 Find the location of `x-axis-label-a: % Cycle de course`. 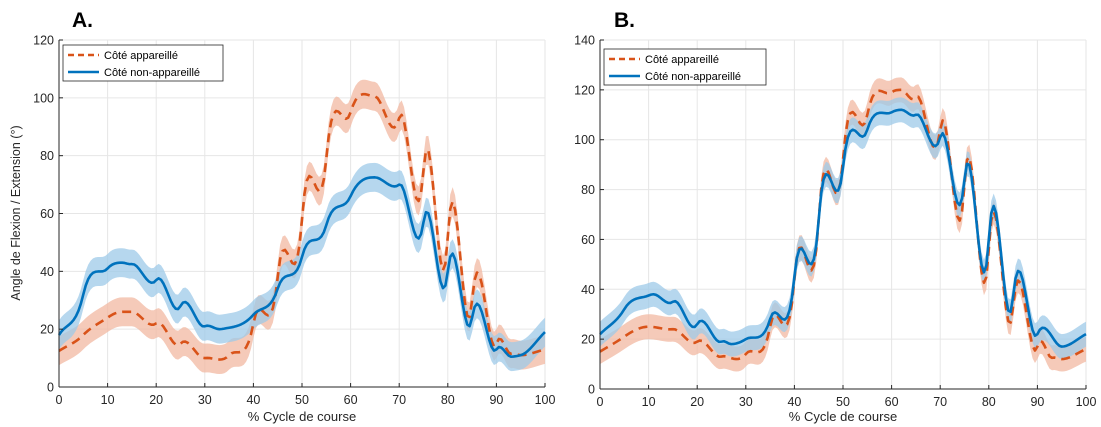

x-axis-label-a: % Cycle de course is located at coordinates (302, 416).